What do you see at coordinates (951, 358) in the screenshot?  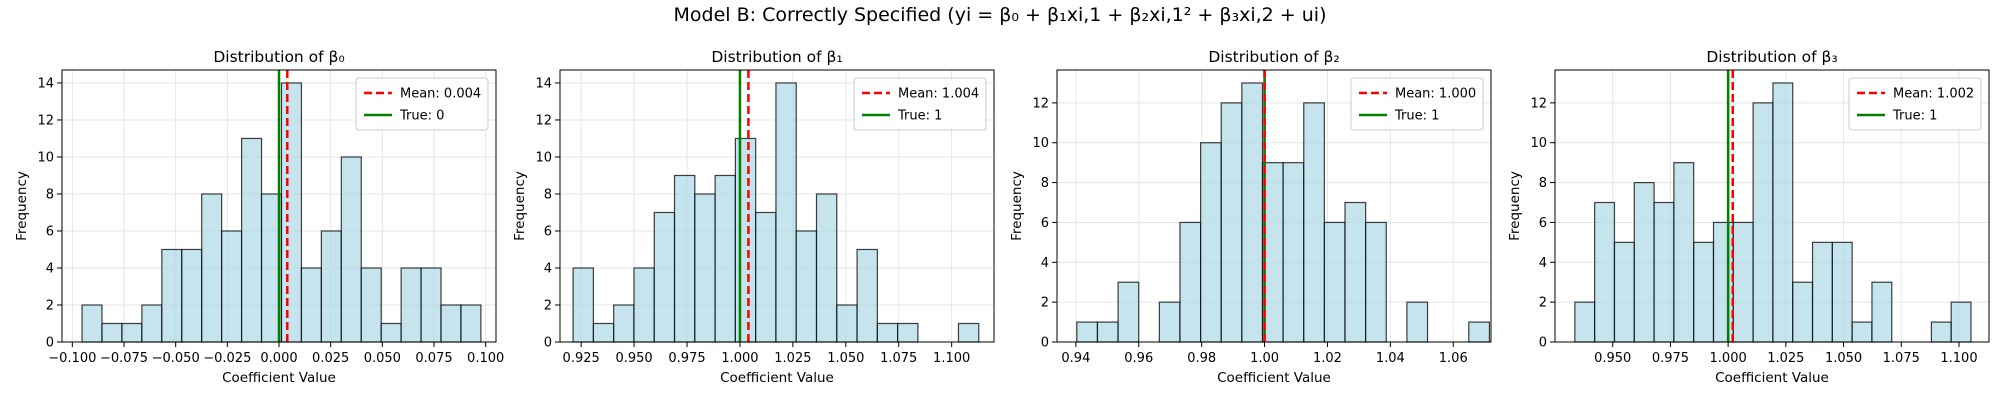 I see `x-tick-label: 1.100` at bounding box center [951, 358].